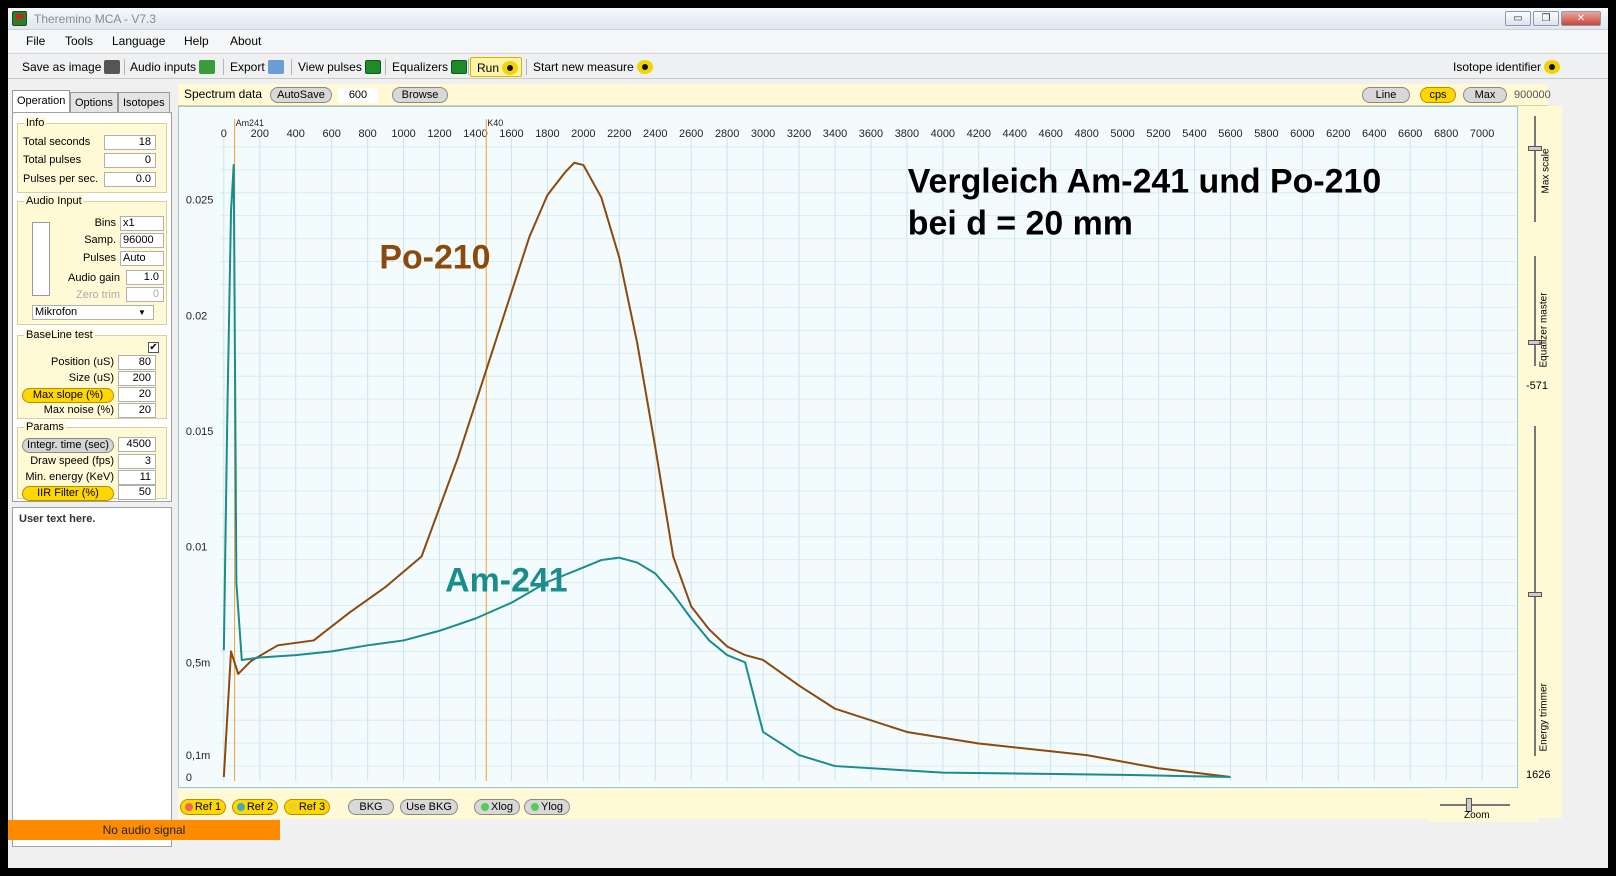 This screenshot has height=876, width=1616. I want to click on device-select: Mikrofon, so click(93, 312).